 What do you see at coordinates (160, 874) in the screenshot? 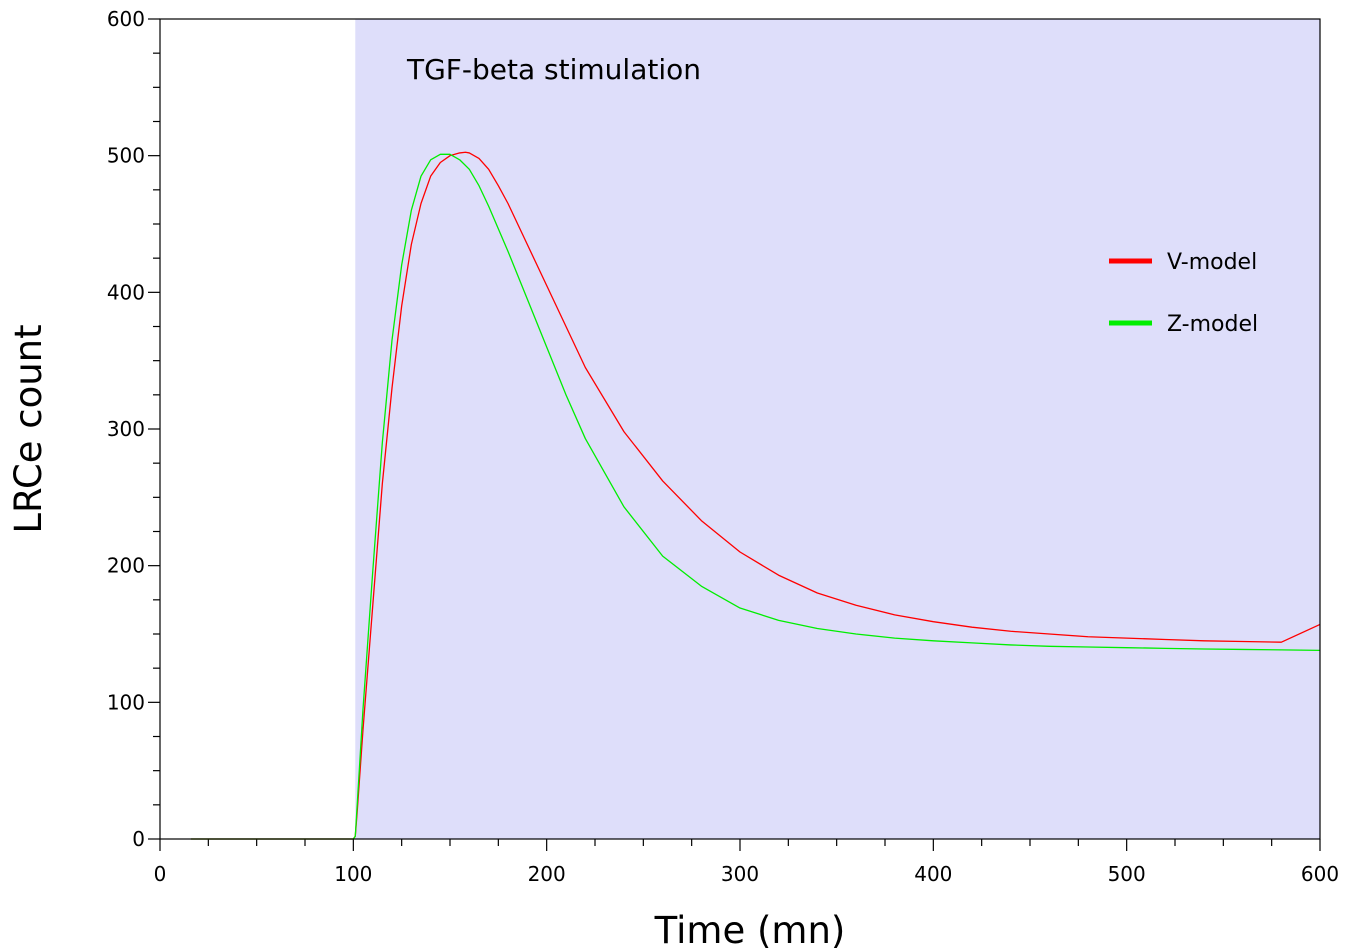
I see `x-tick-label: 0` at bounding box center [160, 874].